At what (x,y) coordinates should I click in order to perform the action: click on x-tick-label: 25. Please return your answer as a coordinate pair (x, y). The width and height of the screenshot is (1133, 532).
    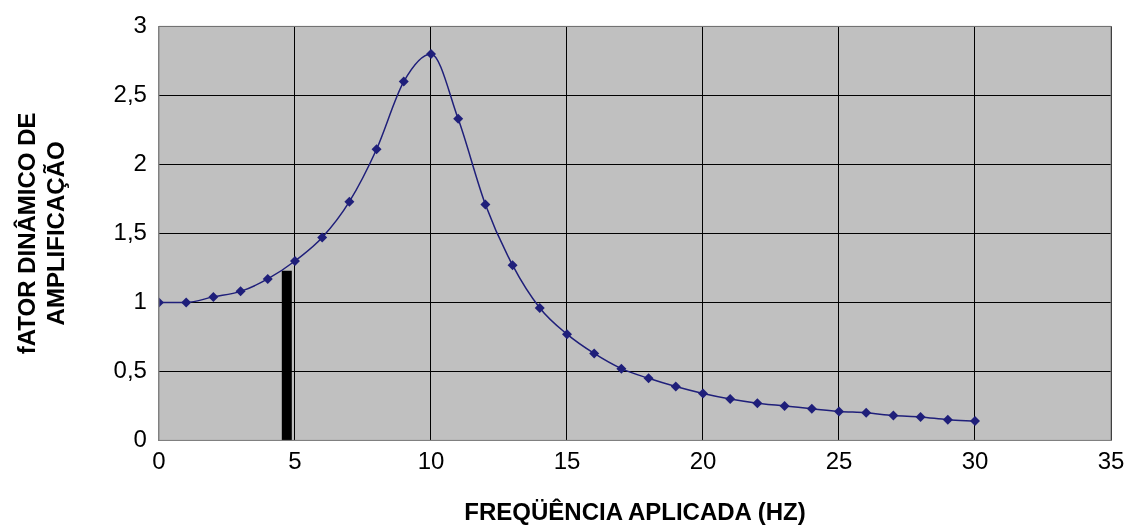
    Looking at the image, I should click on (839, 461).